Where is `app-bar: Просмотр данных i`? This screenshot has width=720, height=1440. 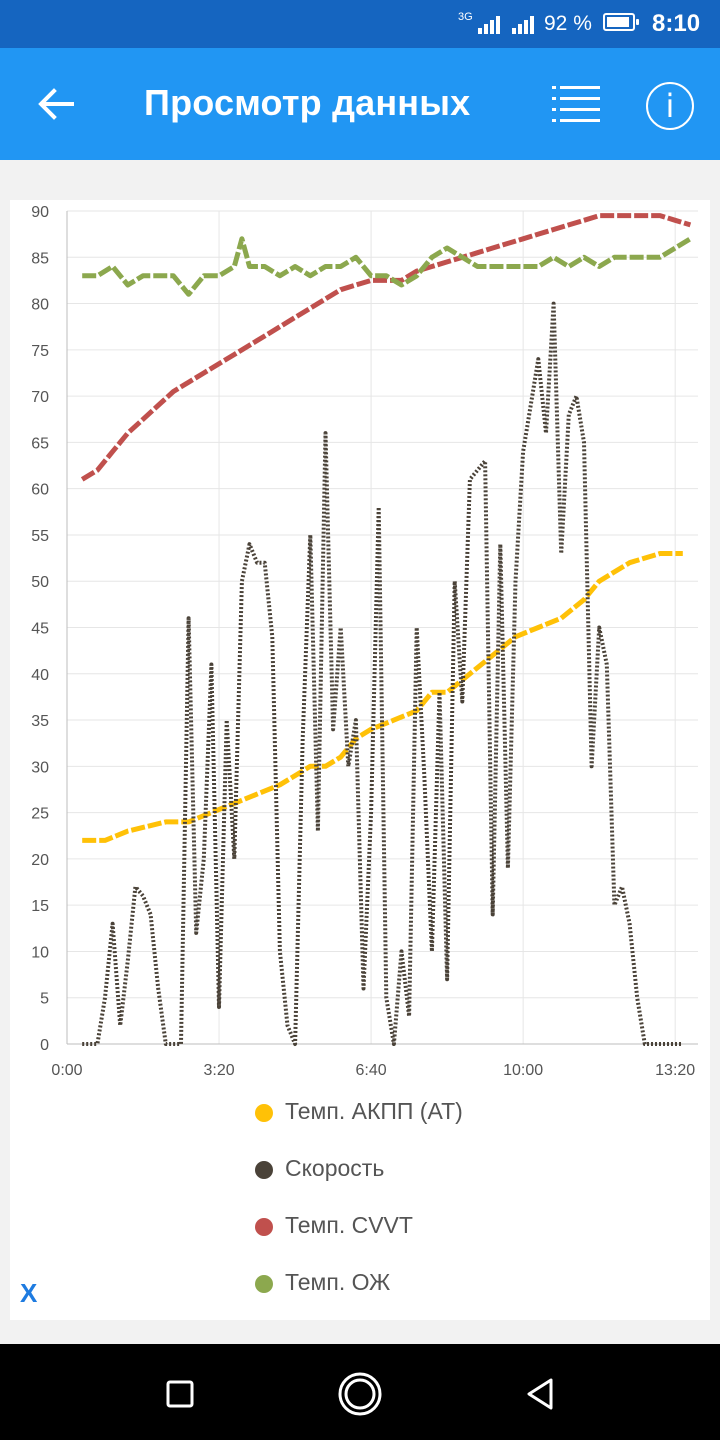 app-bar: Просмотр данных i is located at coordinates (360, 104).